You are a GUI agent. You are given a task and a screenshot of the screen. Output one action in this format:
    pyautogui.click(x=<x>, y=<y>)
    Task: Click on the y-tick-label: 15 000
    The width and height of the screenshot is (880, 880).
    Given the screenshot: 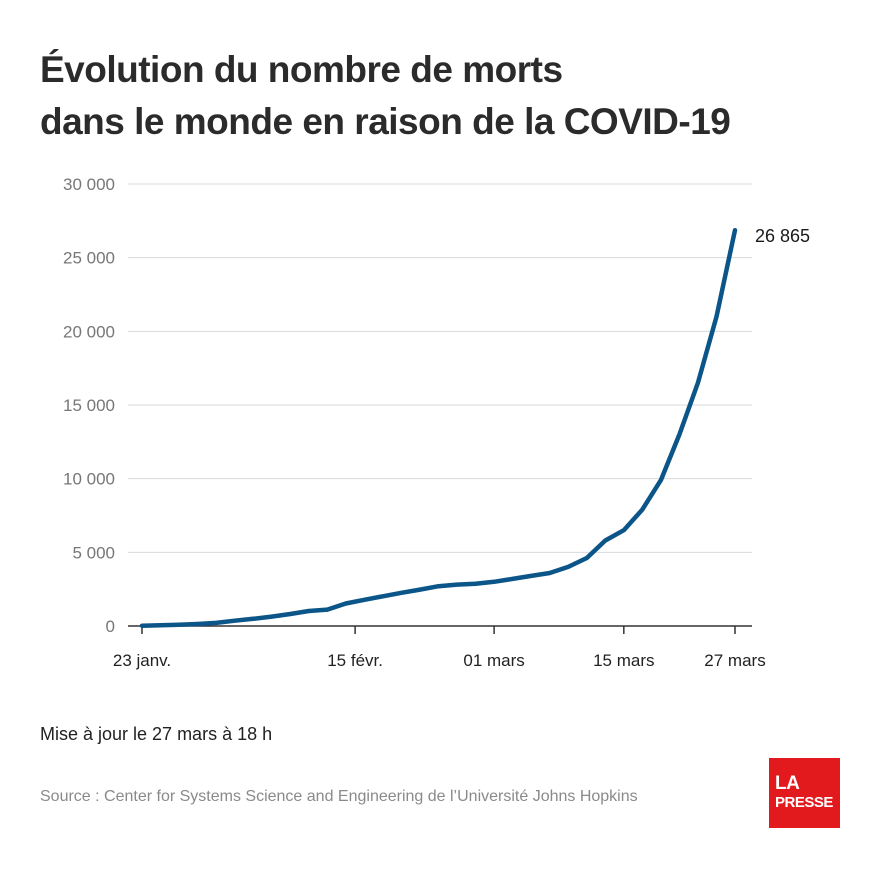 What is the action you would take?
    pyautogui.click(x=89, y=405)
    